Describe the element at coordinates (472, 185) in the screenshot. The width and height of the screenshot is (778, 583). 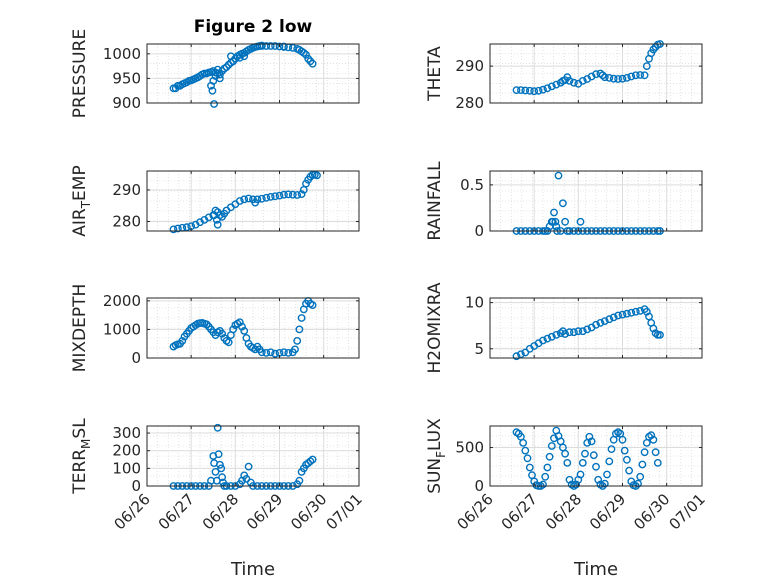
I see `y-tick-label: 0.5` at that location.